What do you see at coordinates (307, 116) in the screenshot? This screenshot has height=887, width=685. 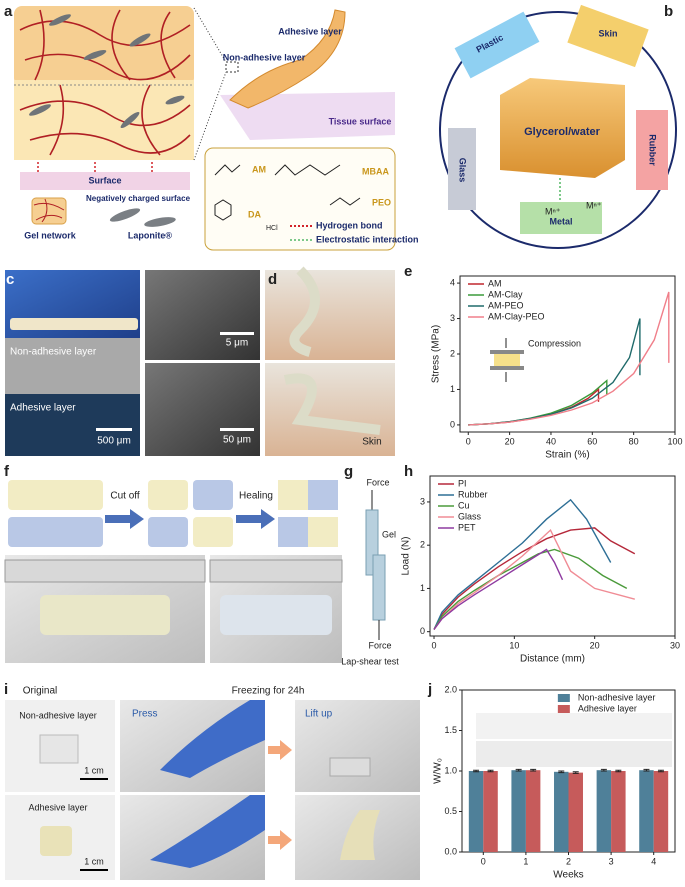 I see `tissue` at bounding box center [307, 116].